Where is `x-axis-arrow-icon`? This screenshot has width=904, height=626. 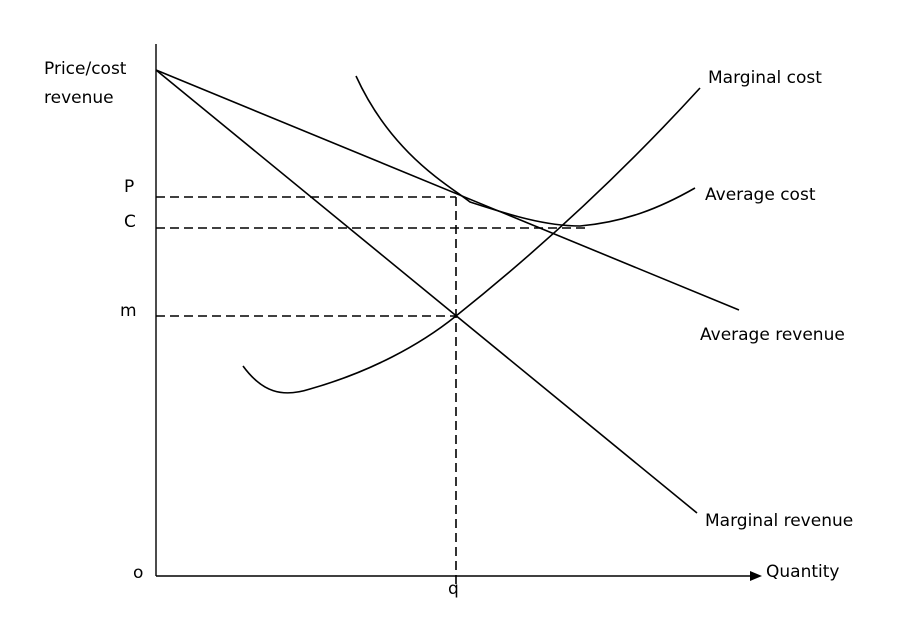
x-axis-arrow-icon is located at coordinates (756, 576).